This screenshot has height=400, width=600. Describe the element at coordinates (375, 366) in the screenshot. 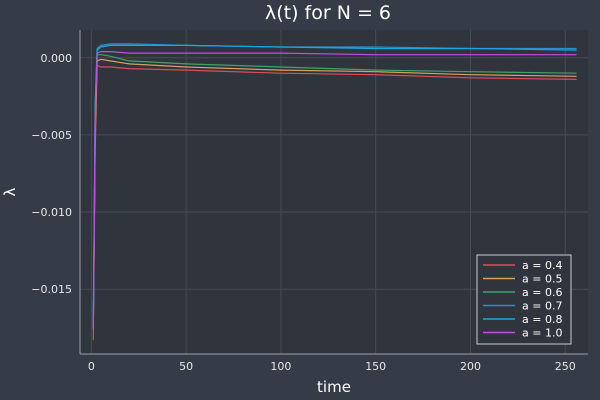

I see `x-tick-label: 150` at that location.